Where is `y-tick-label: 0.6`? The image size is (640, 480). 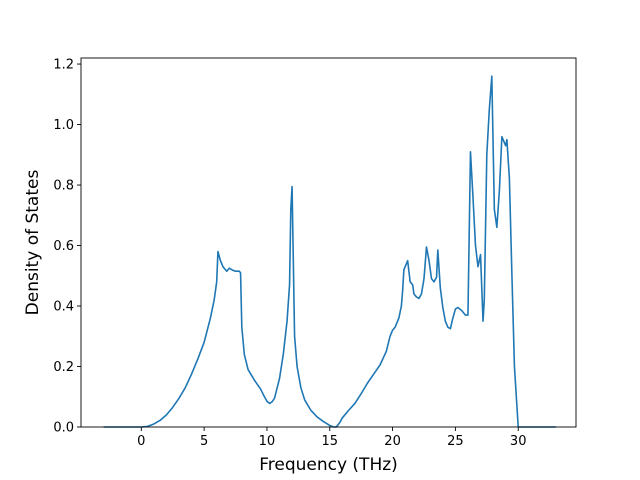
y-tick-label: 0.6 is located at coordinates (63, 246).